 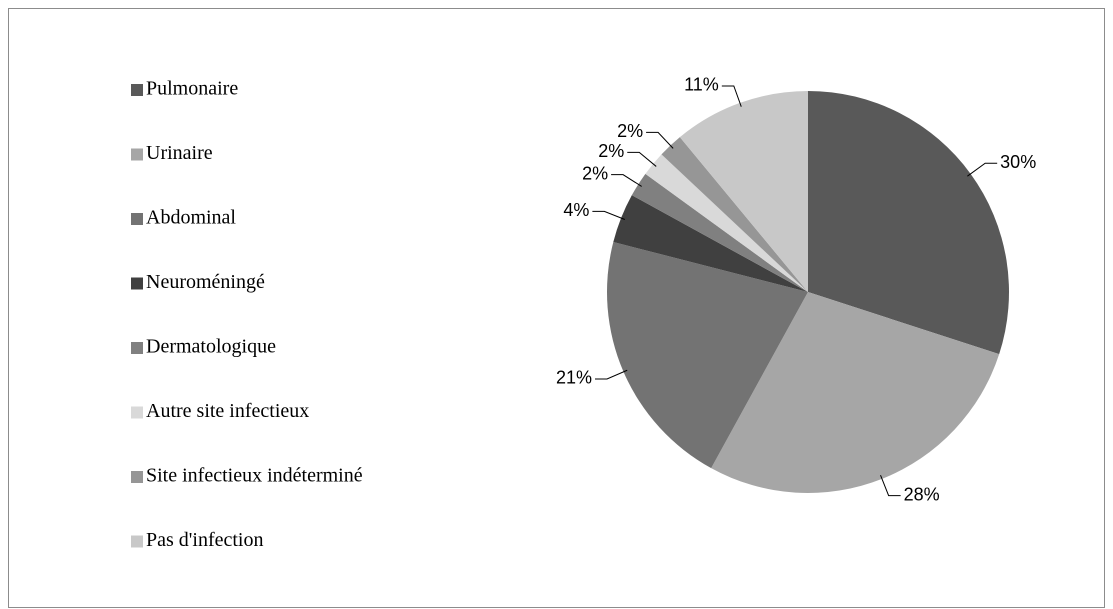 What do you see at coordinates (192, 89) in the screenshot?
I see `legend-label: Pulmonaire` at bounding box center [192, 89].